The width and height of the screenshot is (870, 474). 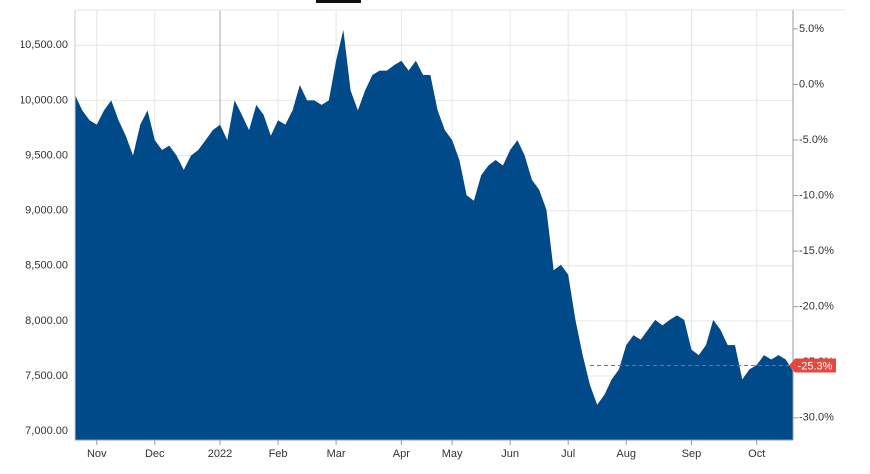 What do you see at coordinates (756, 454) in the screenshot?
I see `x-tick-label: Oct` at bounding box center [756, 454].